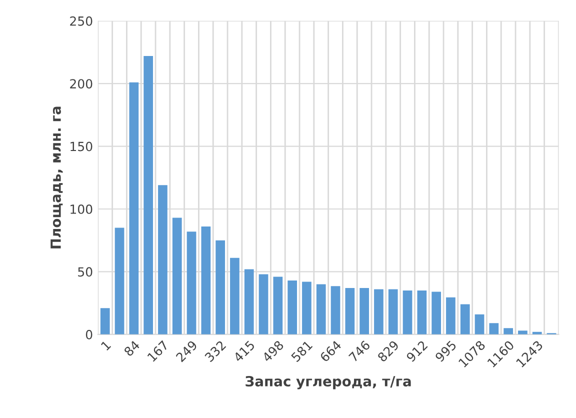  Describe the element at coordinates (81, 209) in the screenshot. I see `y-tick-label: 100` at that location.